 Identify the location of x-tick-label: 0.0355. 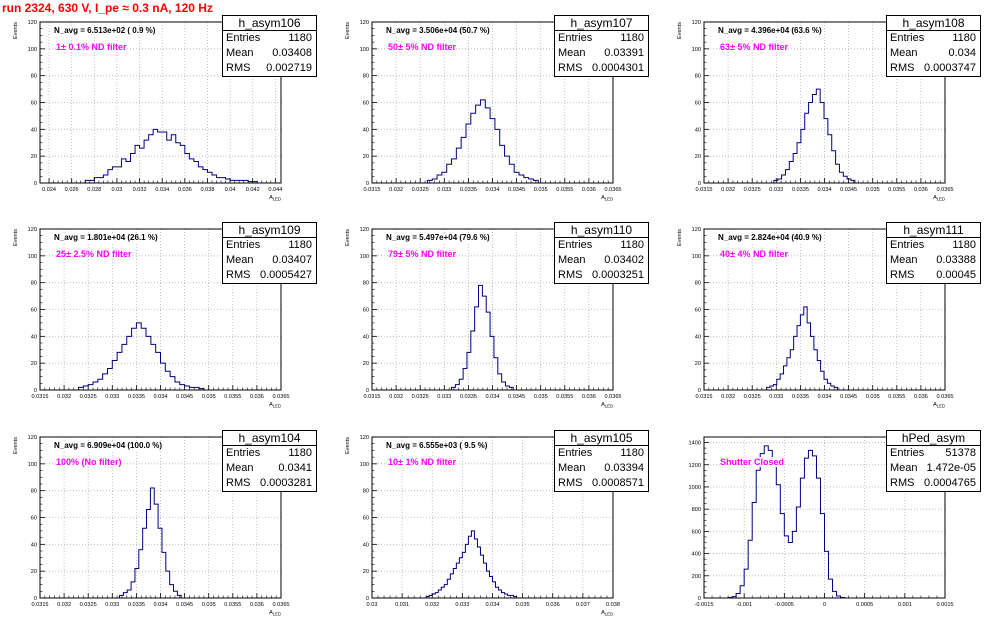
(896, 397).